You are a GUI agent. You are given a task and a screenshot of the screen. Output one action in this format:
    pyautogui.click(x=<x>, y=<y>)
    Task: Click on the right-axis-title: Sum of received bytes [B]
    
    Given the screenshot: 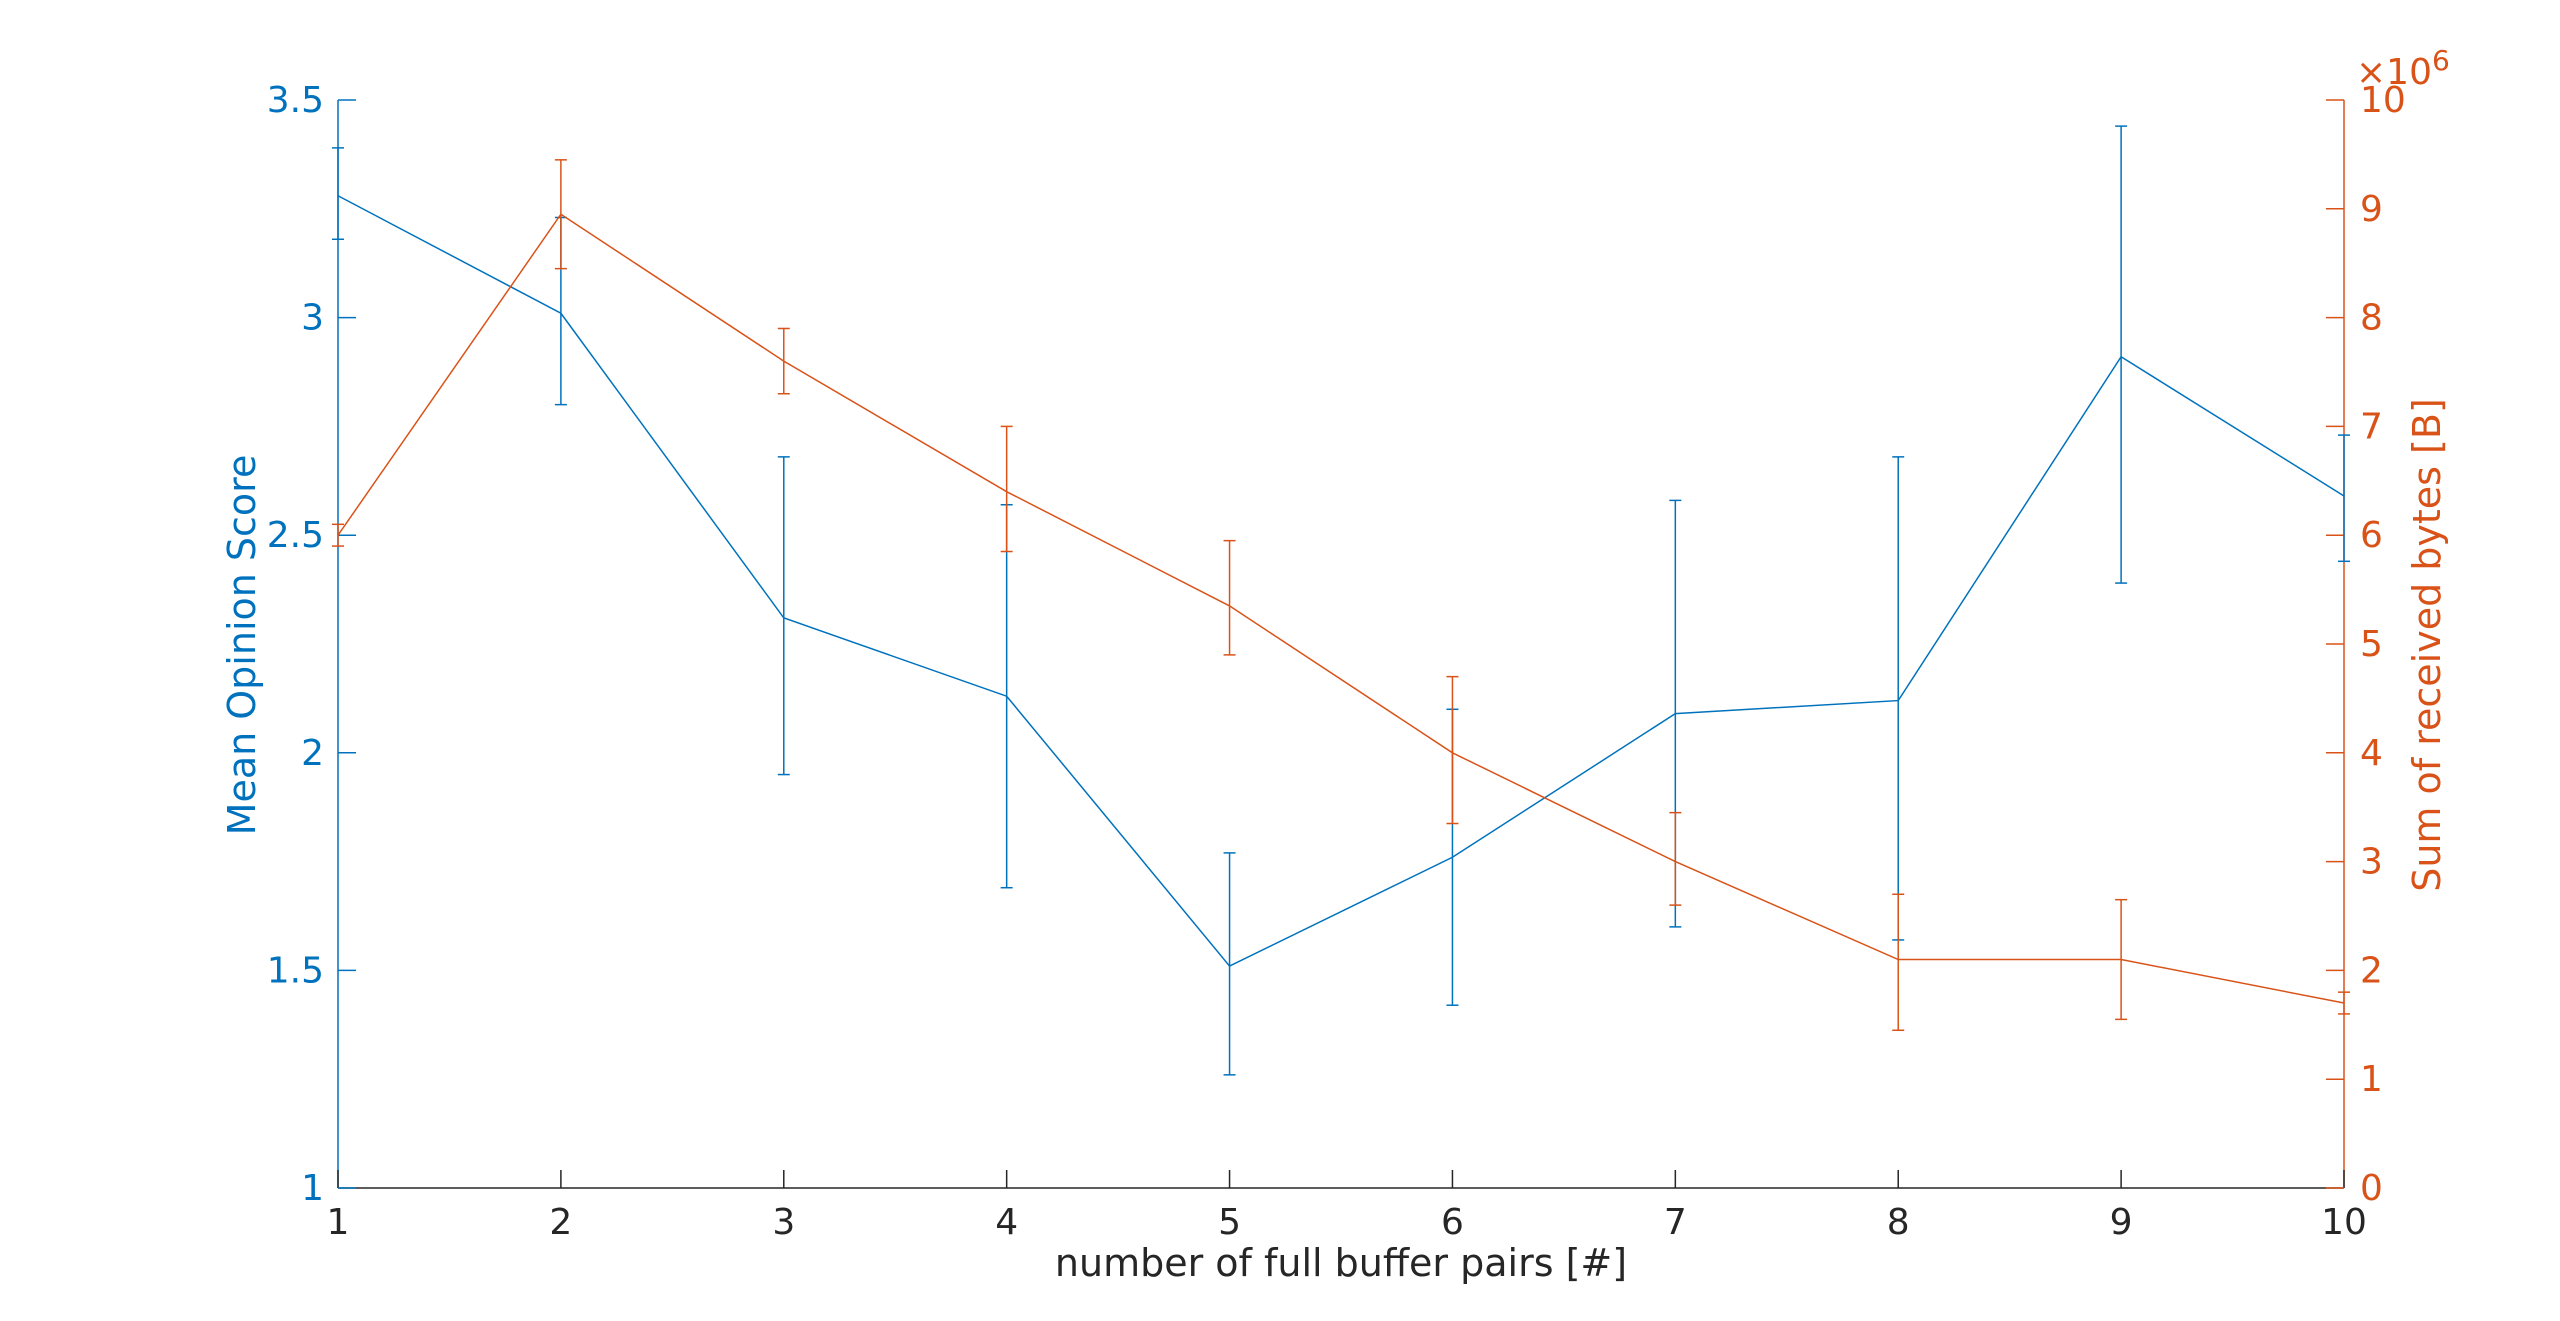 What is the action you would take?
    pyautogui.click(x=2427, y=645)
    